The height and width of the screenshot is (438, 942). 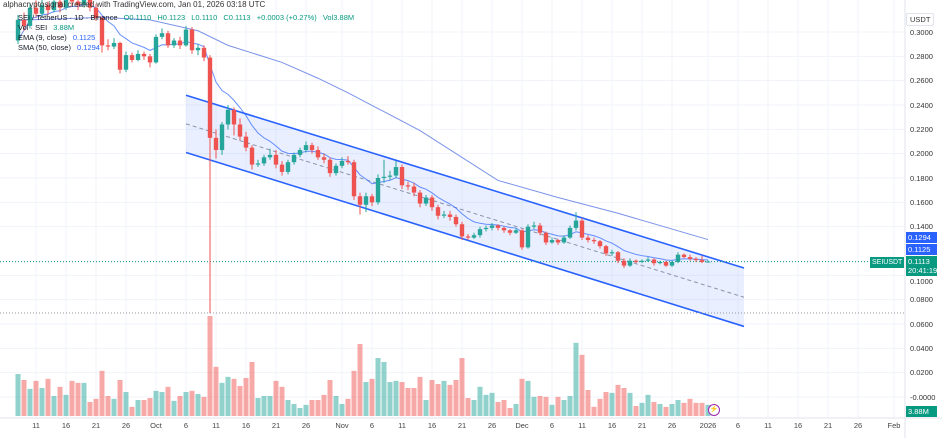 What do you see at coordinates (921, 237) in the screenshot?
I see `sma-price-badge: 0.1294` at bounding box center [921, 237].